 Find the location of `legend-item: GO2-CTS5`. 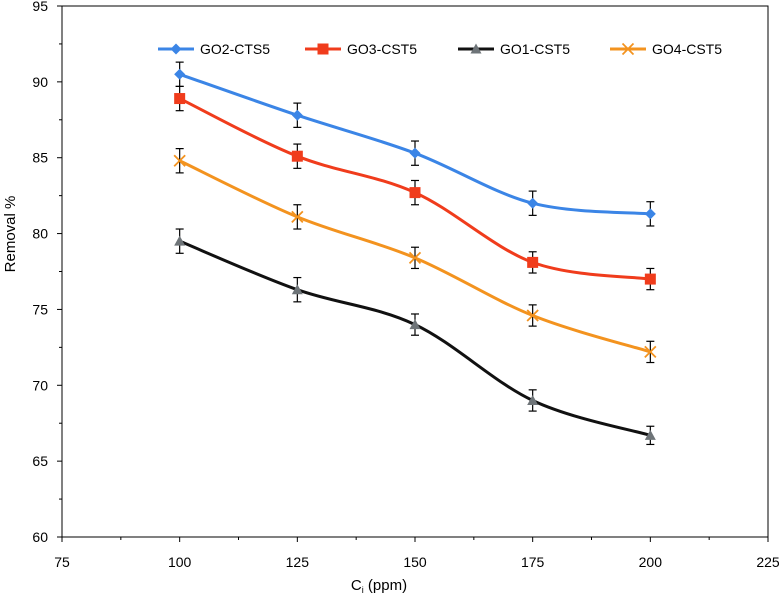

legend-item: GO2-CTS5 is located at coordinates (214, 49).